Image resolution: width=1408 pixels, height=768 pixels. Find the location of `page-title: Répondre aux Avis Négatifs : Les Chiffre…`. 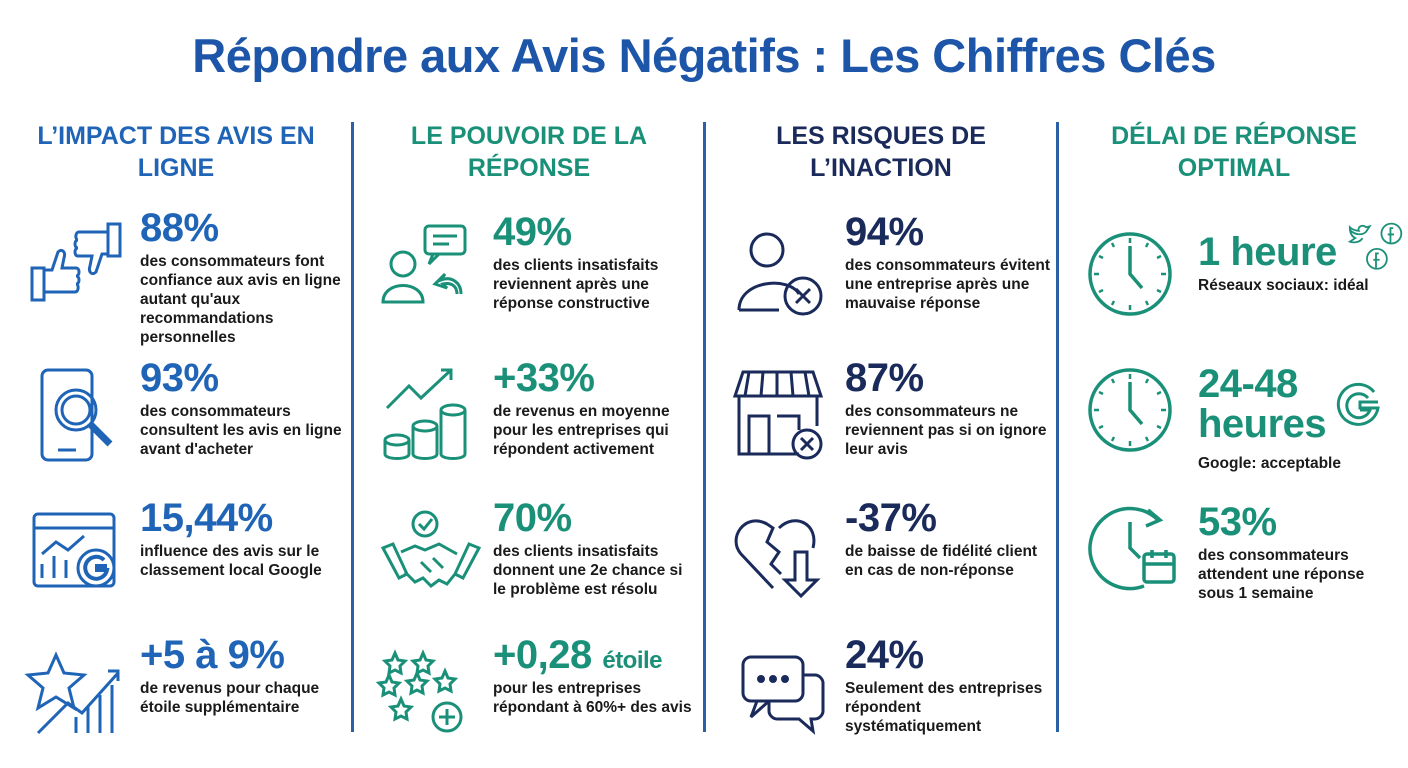

page-title: Répondre aux Avis Négatifs : Les Chiffre… is located at coordinates (704, 55).